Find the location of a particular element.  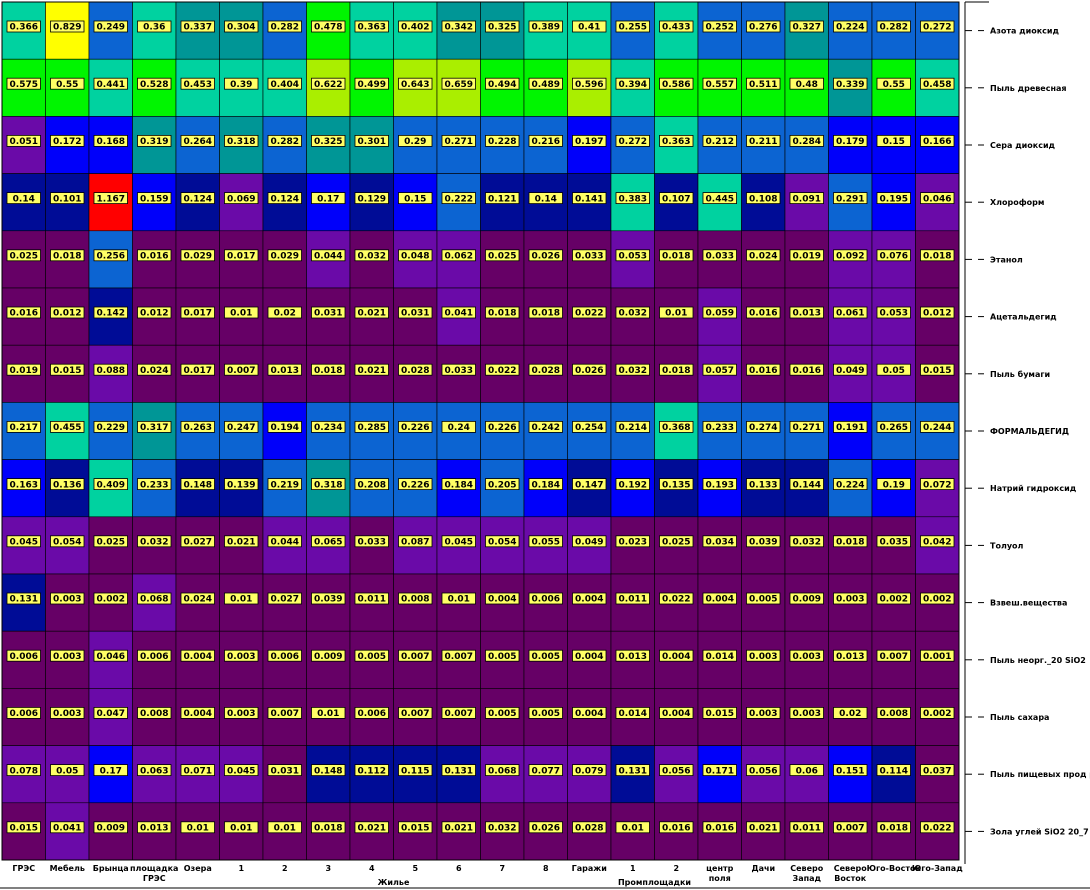

row-tick-label: Пыль бумаги is located at coordinates (1020, 374).